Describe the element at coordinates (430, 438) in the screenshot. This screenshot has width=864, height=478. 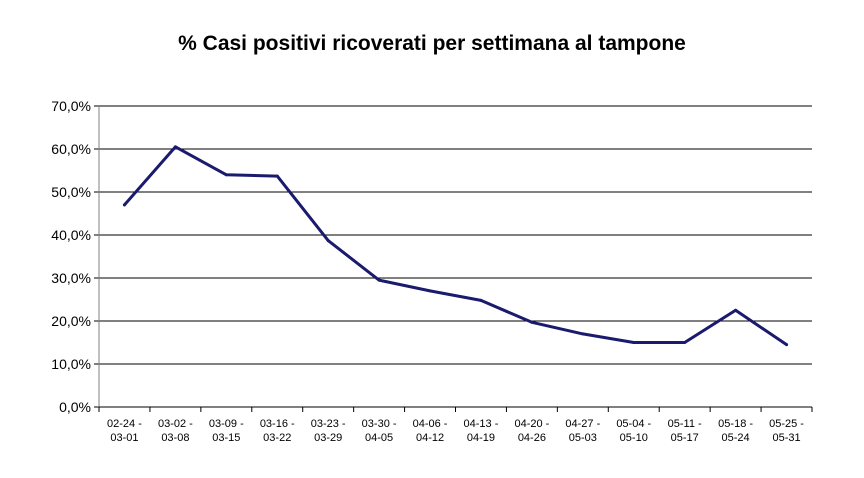
I see `x-tick-label-line: 04-12` at that location.